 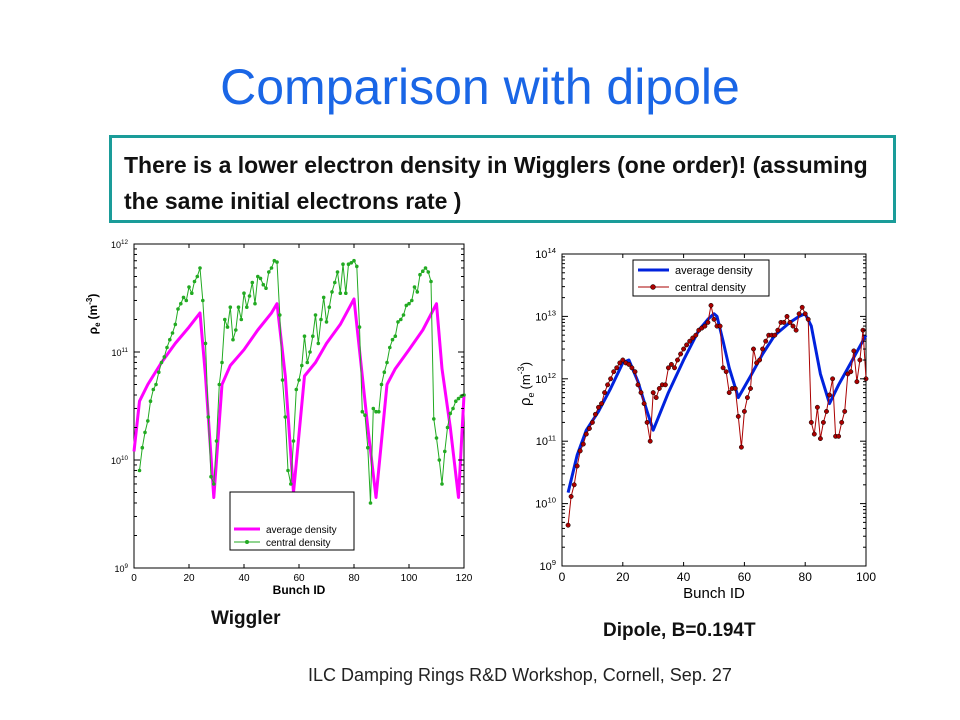 I want to click on dipole-average-line, so click(x=717, y=402).